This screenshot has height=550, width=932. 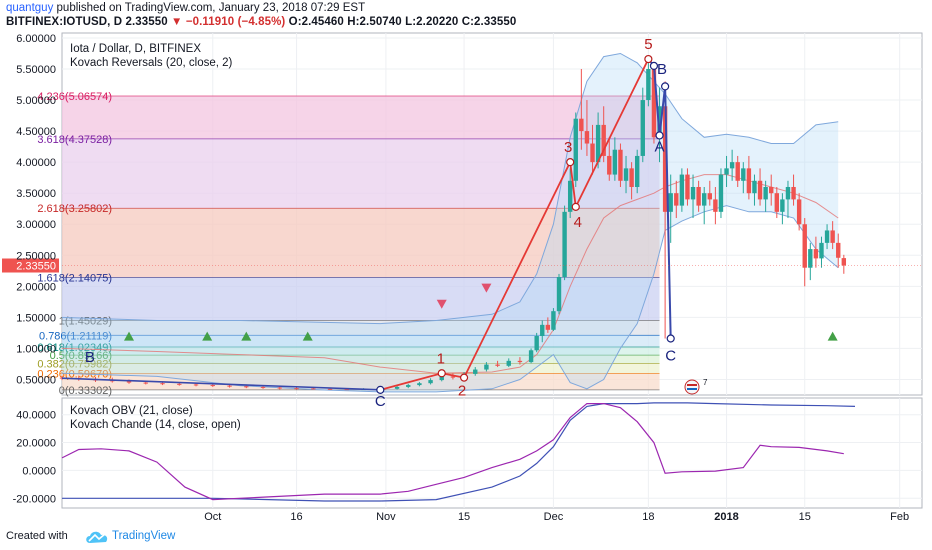 What do you see at coordinates (228, 22) in the screenshot?
I see `price-change: ▼ −0.11910 (−4.85%)` at bounding box center [228, 22].